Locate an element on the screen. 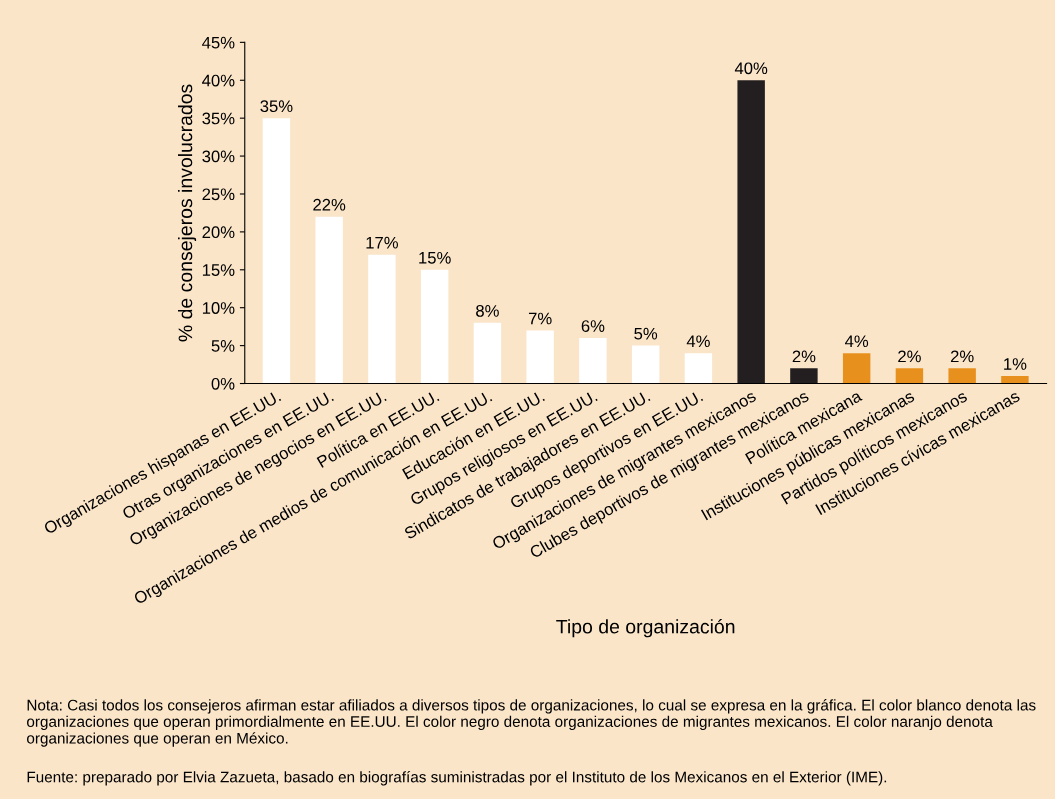  y-tick-label: 35% is located at coordinates (218, 118).